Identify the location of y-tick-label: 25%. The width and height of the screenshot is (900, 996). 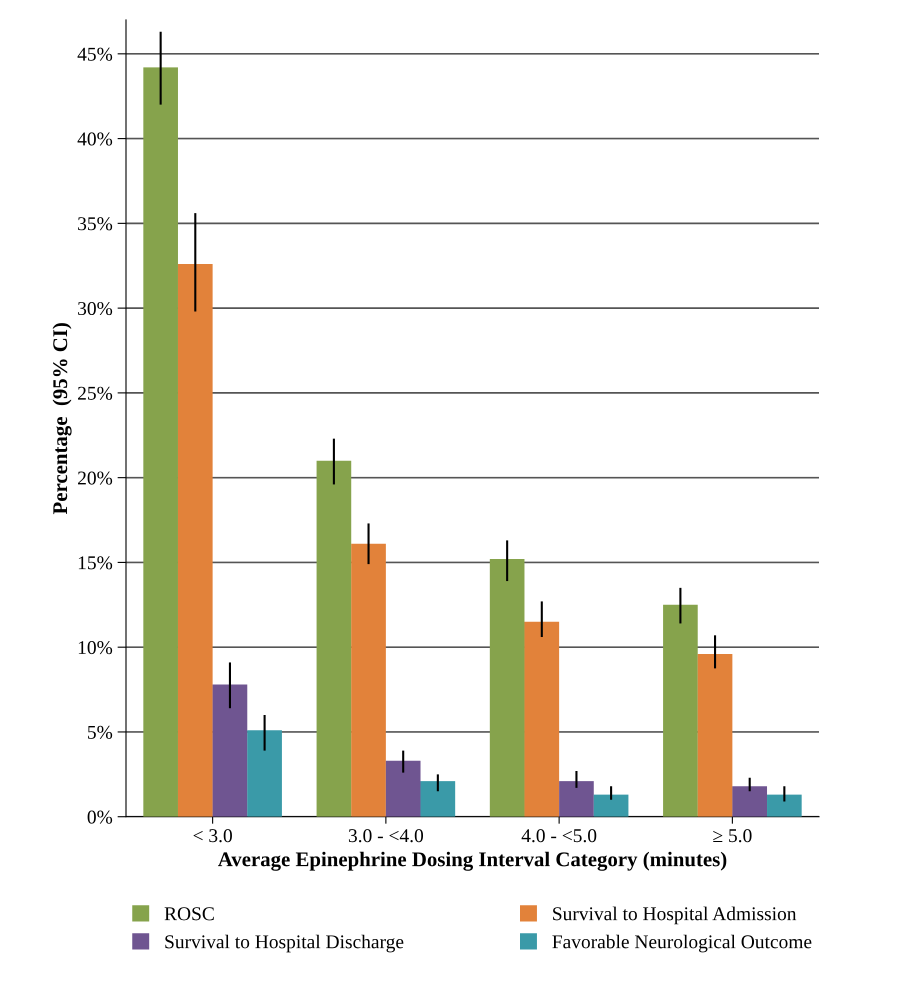
(95, 393).